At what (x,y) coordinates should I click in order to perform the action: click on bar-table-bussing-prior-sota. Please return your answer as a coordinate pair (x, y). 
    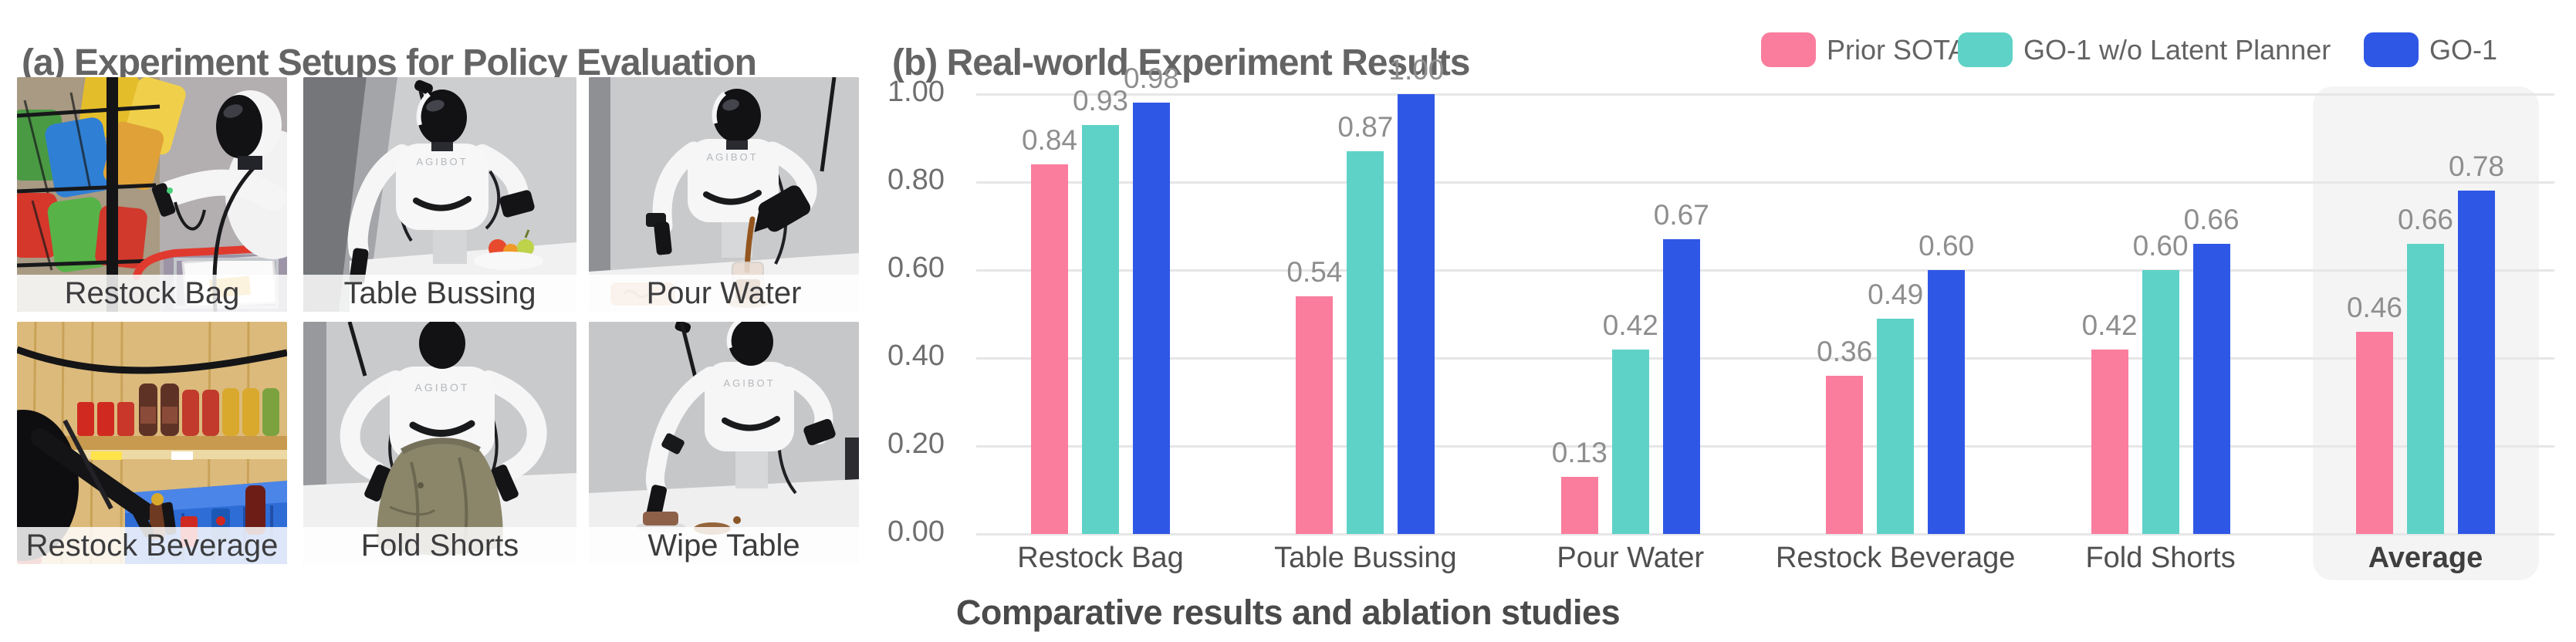
    Looking at the image, I should click on (1315, 415).